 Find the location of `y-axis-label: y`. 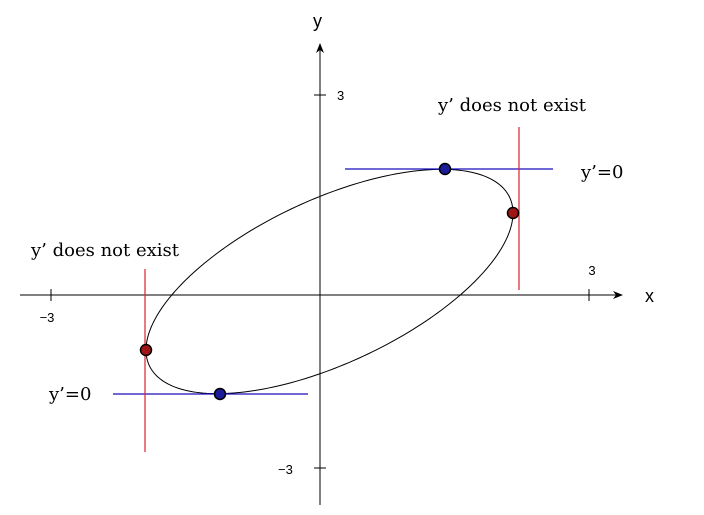

y-axis-label: y is located at coordinates (317, 21).